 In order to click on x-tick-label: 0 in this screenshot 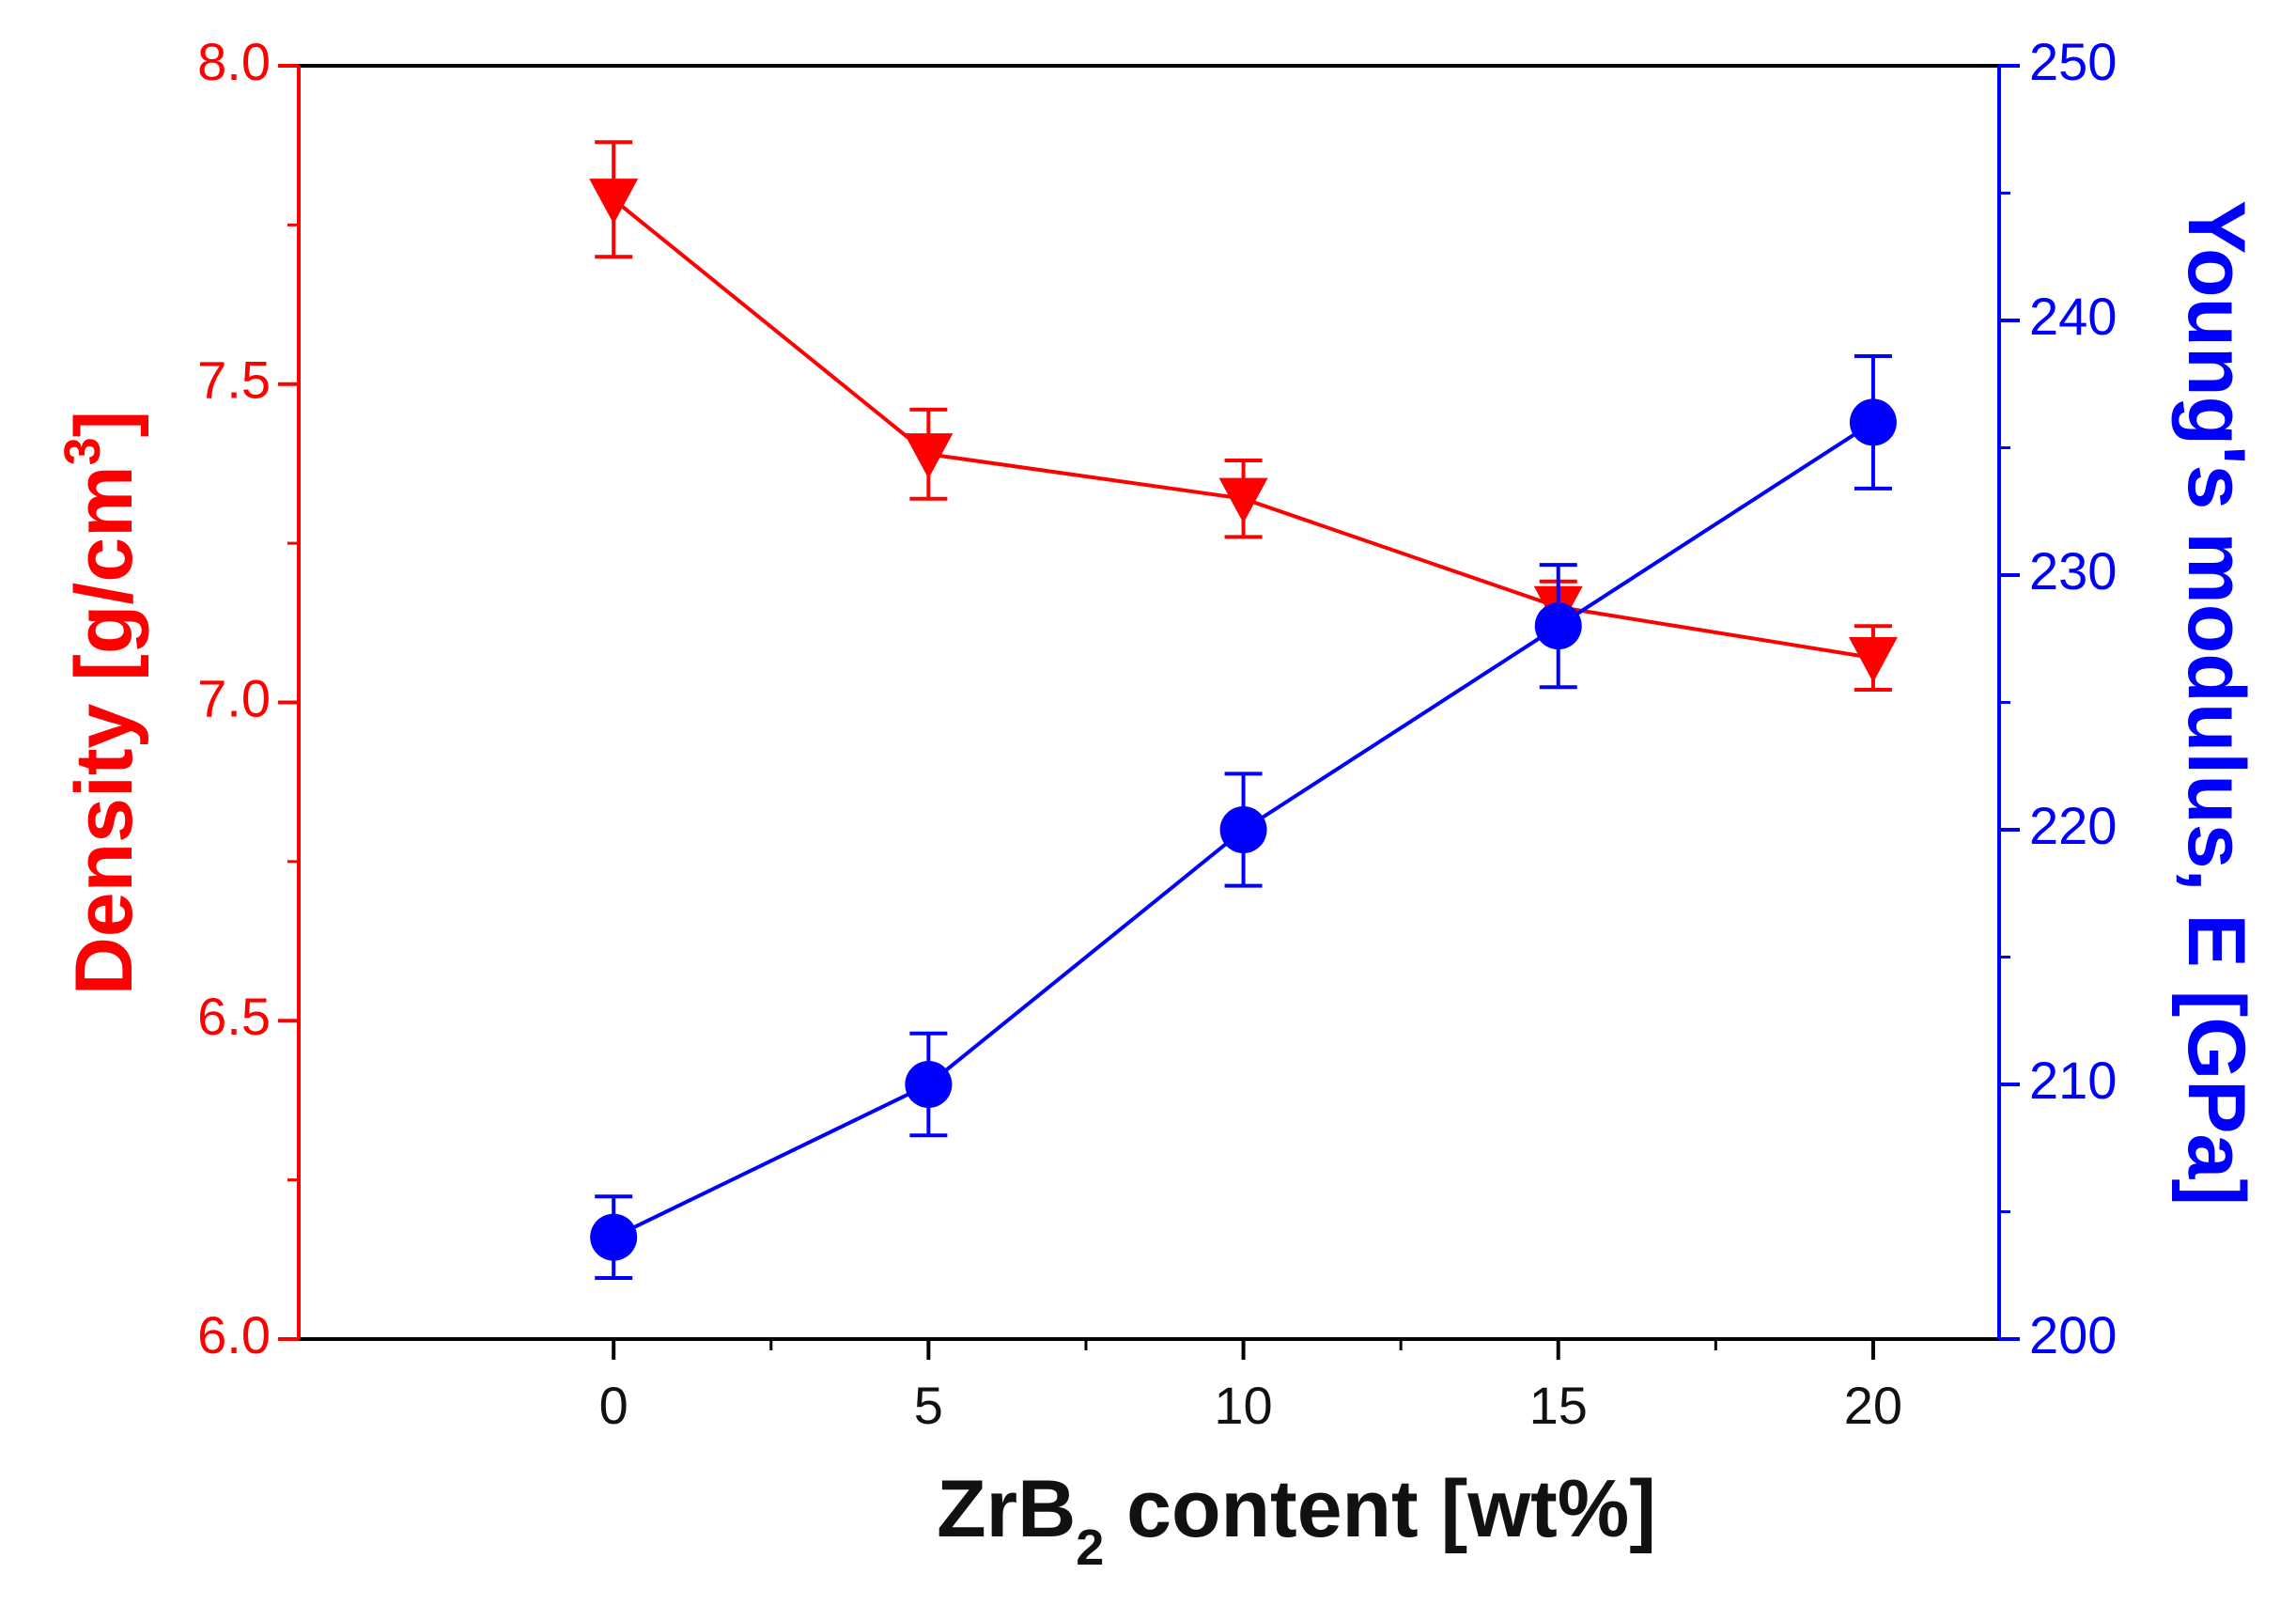, I will do `click(613, 1406)`.